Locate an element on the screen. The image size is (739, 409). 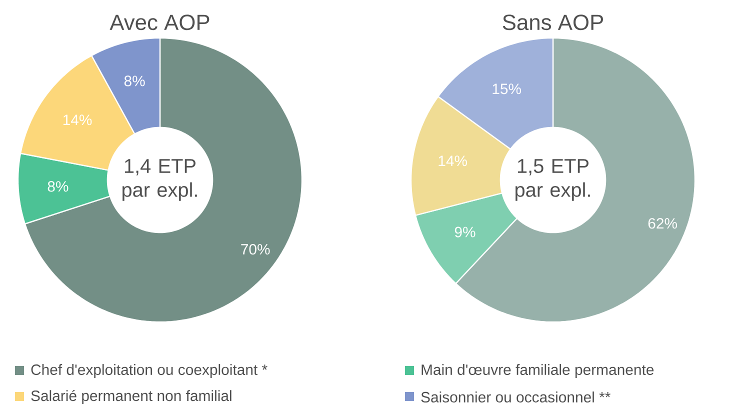
legend-label: Saisonnier ou occasionnel ** is located at coordinates (515, 397).